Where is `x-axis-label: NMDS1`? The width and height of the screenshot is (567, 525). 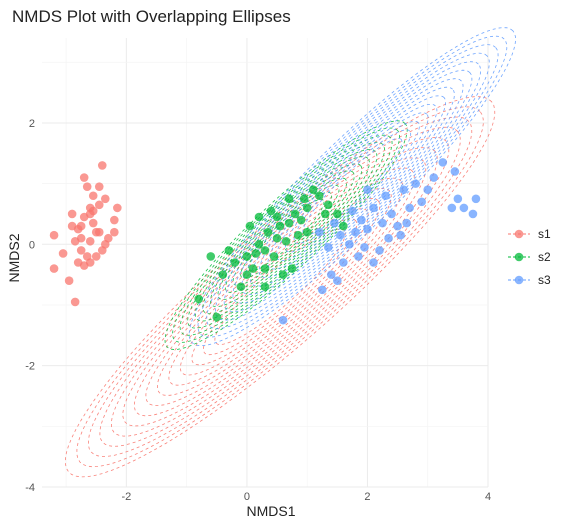
x-axis-label: NMDS1 is located at coordinates (270, 511).